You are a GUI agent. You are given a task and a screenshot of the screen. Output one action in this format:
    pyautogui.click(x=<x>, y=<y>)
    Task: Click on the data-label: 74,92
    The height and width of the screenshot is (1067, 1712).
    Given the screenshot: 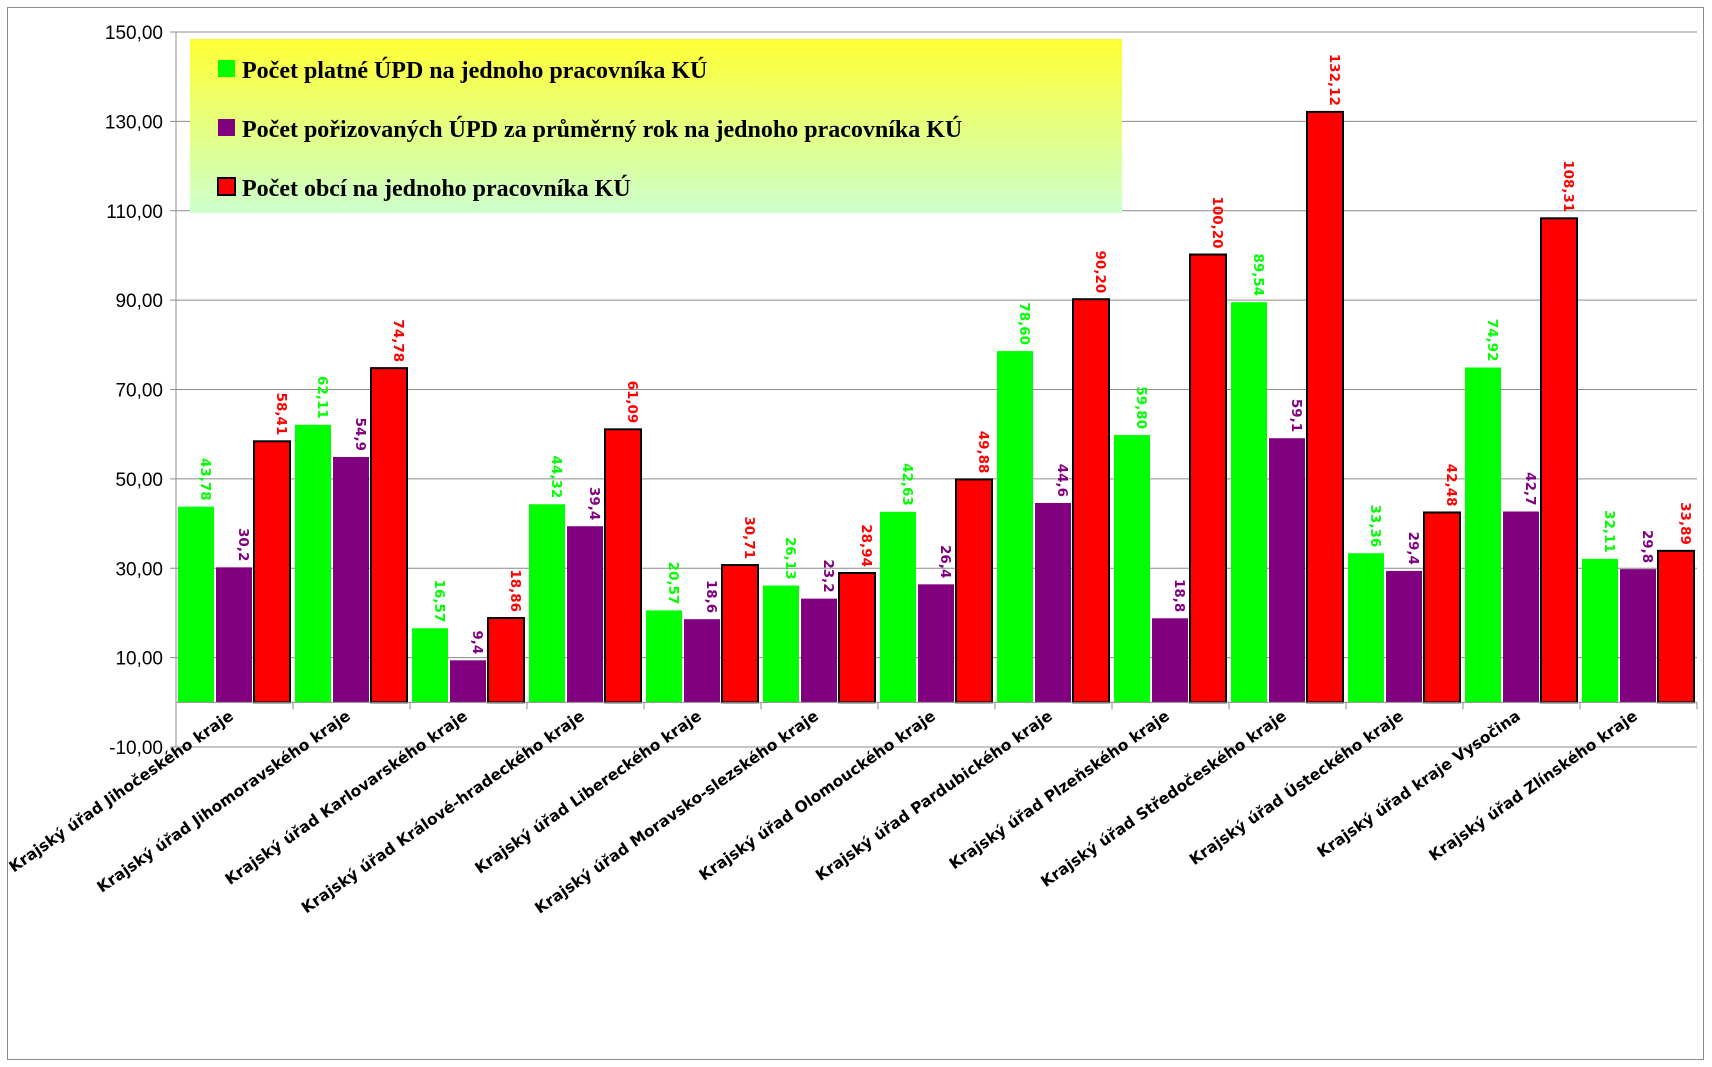 What is the action you would take?
    pyautogui.click(x=1492, y=340)
    